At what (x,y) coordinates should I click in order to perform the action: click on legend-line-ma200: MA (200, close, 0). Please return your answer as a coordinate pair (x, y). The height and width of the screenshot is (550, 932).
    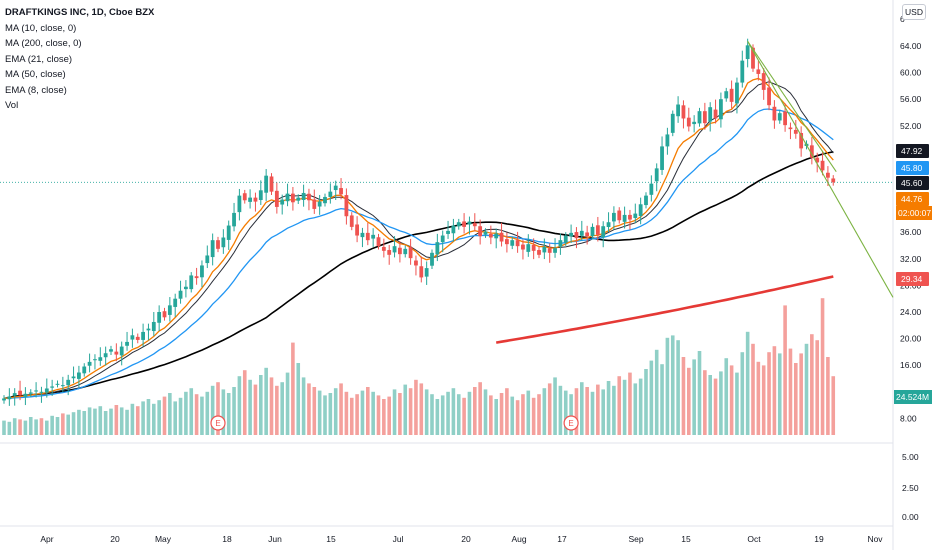
    Looking at the image, I should click on (43, 43).